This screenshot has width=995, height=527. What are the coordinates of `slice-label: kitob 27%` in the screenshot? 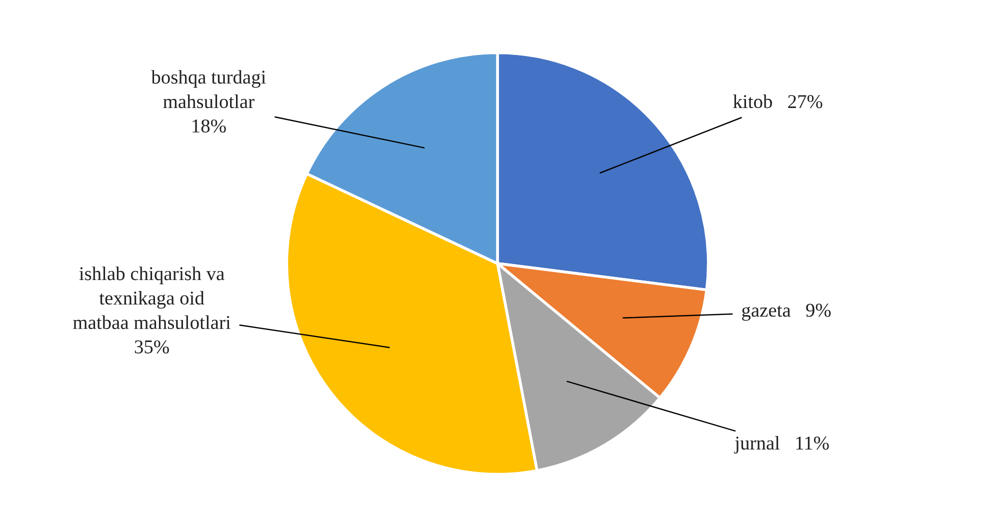 It's located at (777, 101).